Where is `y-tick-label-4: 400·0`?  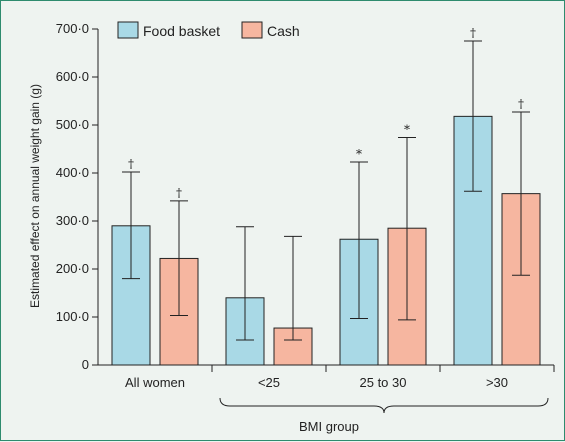
y-tick-label-4: 400·0 is located at coordinates (72, 172).